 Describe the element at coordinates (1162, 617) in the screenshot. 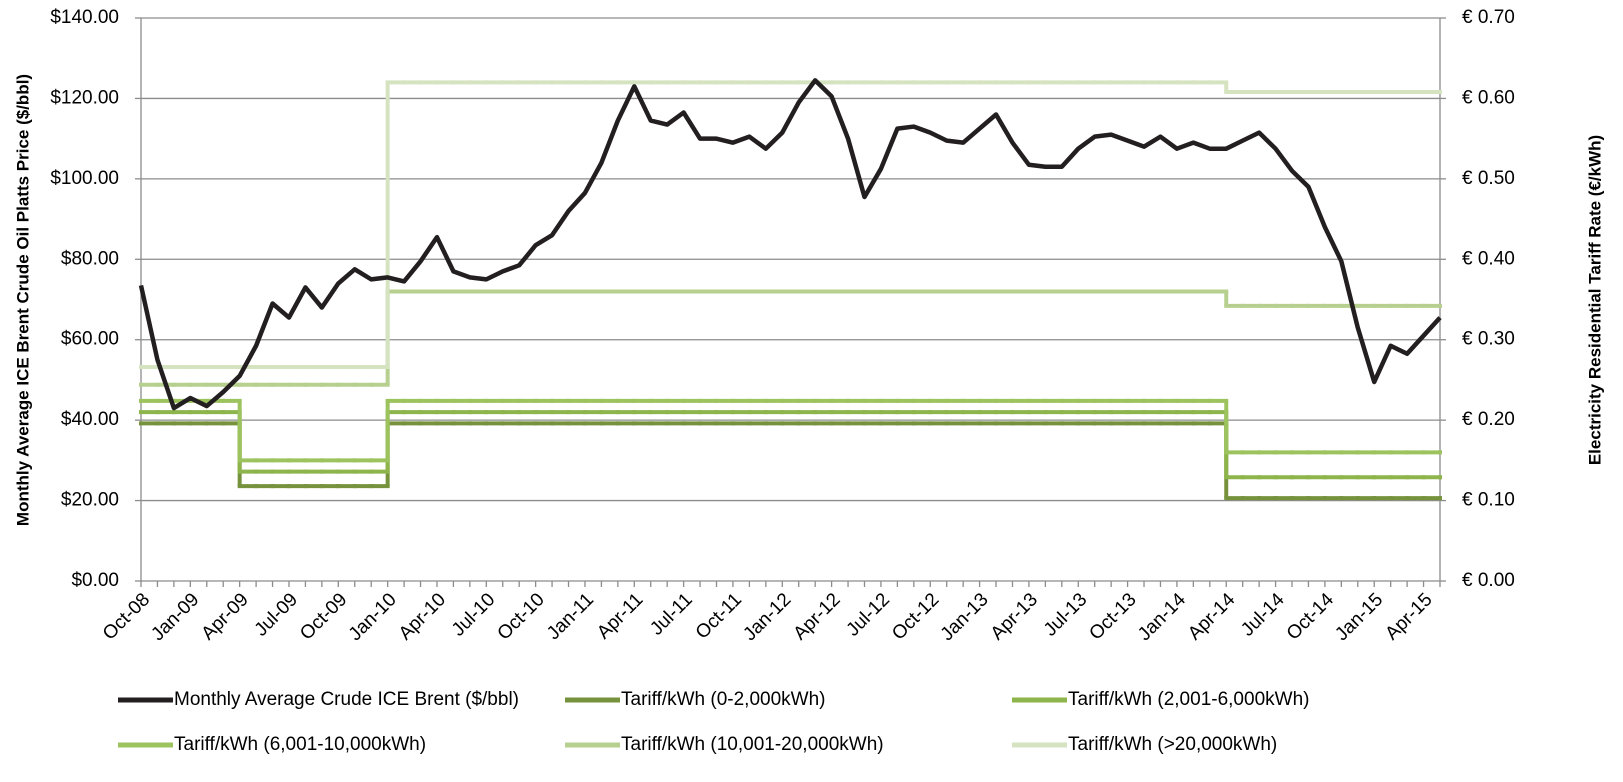

I see `x-tick-label: Jan-14` at that location.